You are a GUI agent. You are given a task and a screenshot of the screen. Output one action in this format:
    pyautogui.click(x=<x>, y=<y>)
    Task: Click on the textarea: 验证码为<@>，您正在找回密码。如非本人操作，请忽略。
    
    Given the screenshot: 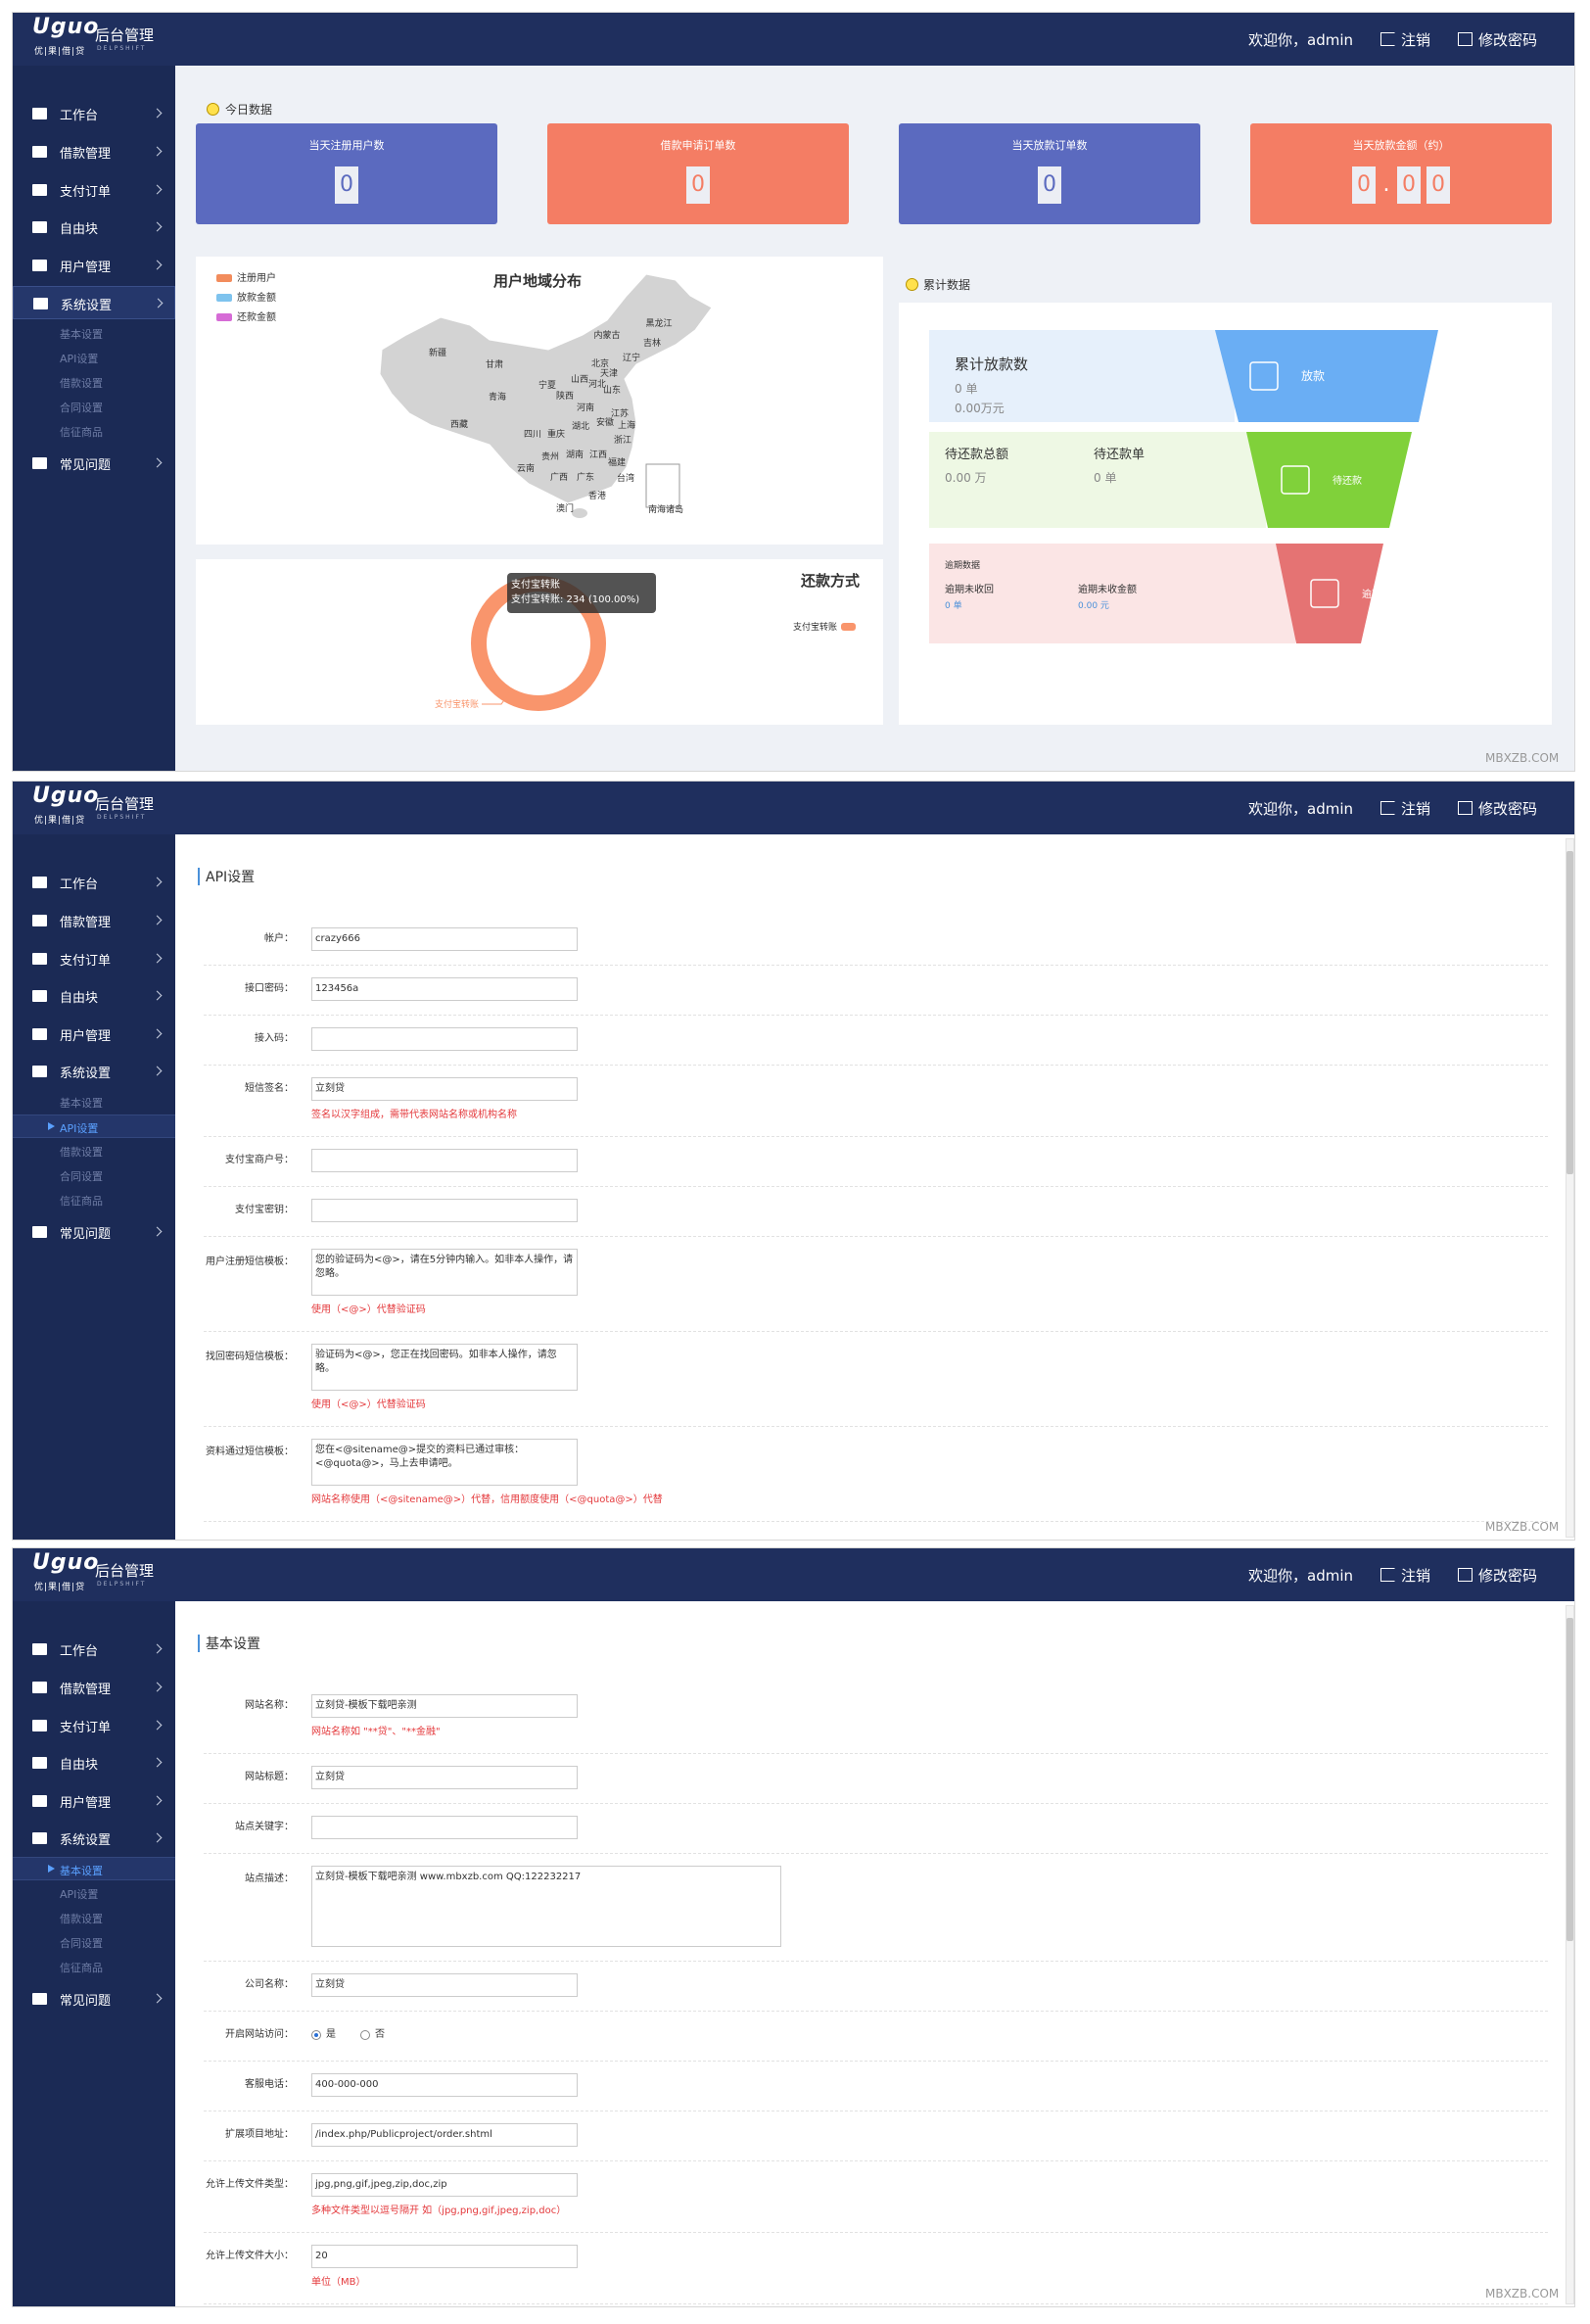 What is the action you would take?
    pyautogui.click(x=444, y=1367)
    